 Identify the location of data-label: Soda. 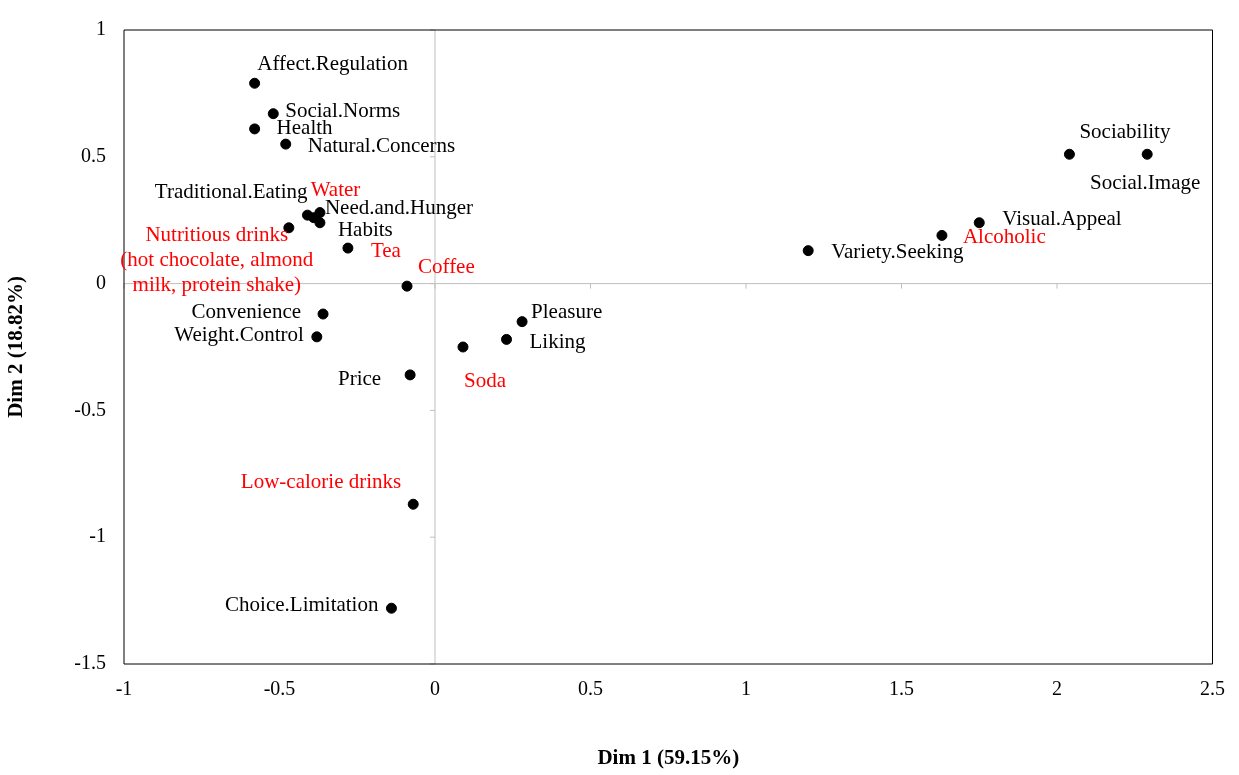
(485, 379).